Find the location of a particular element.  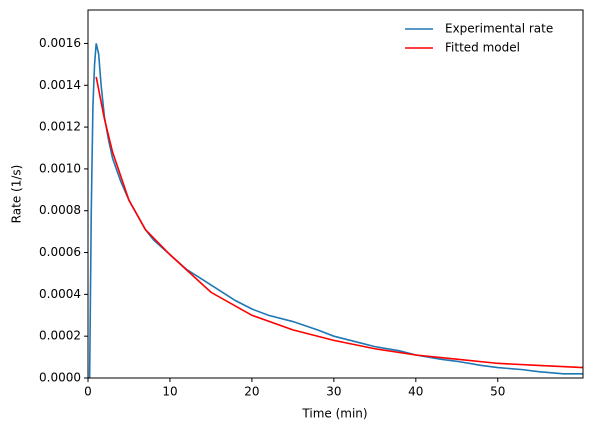

y-tick-label: 0.0000 is located at coordinates (60, 378).